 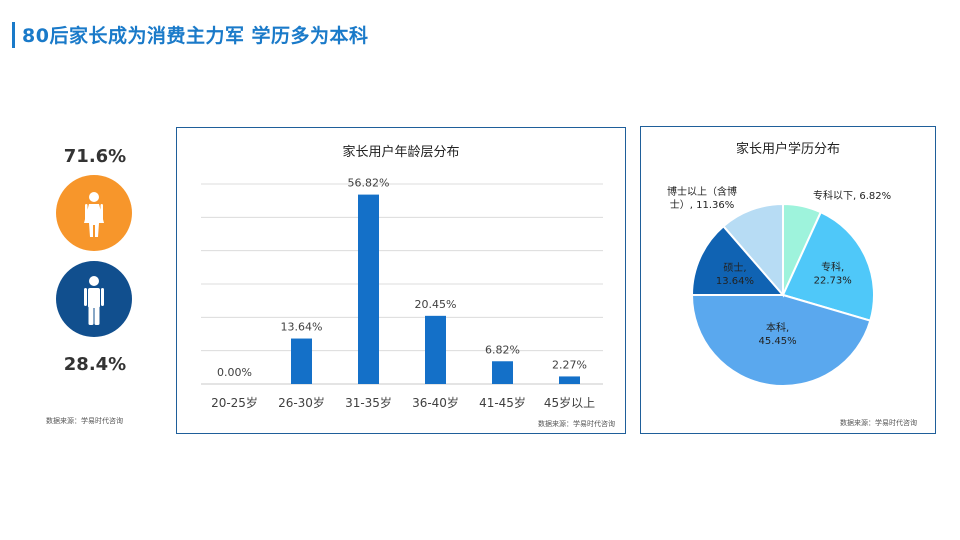 I want to click on x-tick-label: 20-25岁, so click(x=234, y=402).